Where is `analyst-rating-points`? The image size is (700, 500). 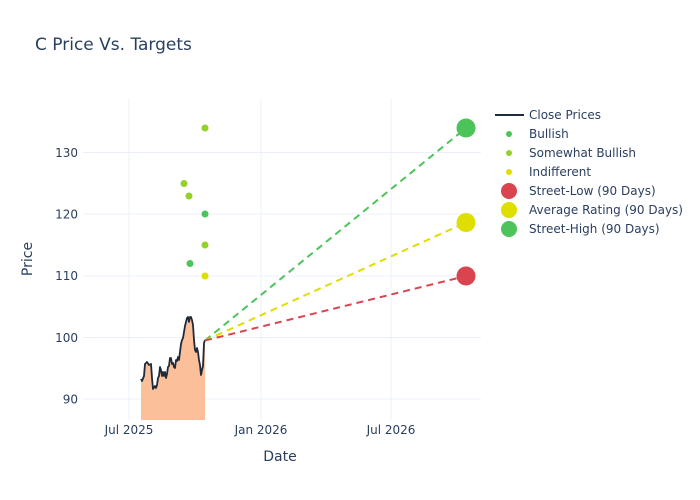 analyst-rating-points is located at coordinates (194, 202).